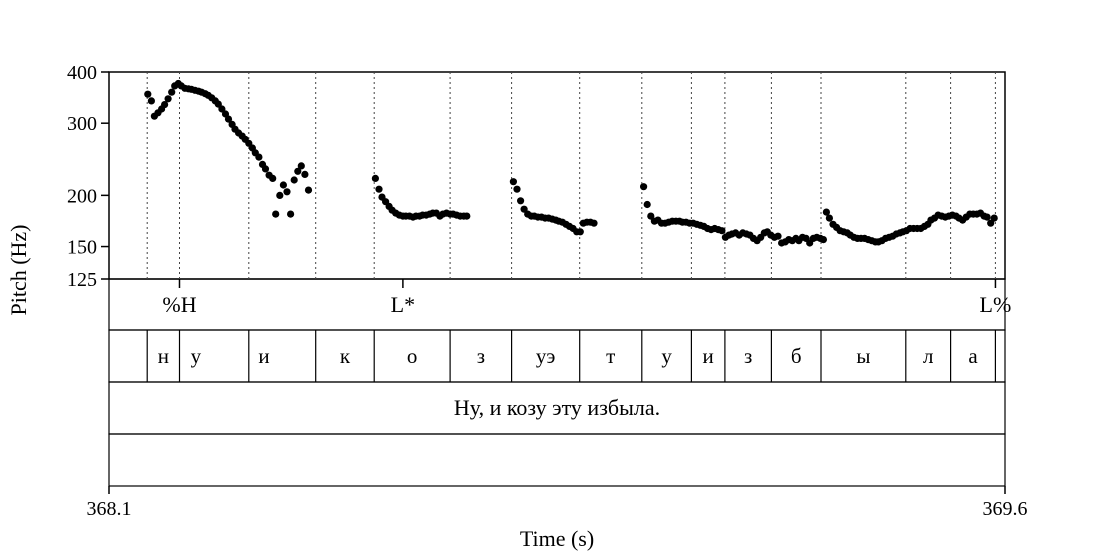 Image resolution: width=1115 pixels, height=558 pixels. Describe the element at coordinates (748, 356) in the screenshot. I see `segment-label-10: з` at that location.